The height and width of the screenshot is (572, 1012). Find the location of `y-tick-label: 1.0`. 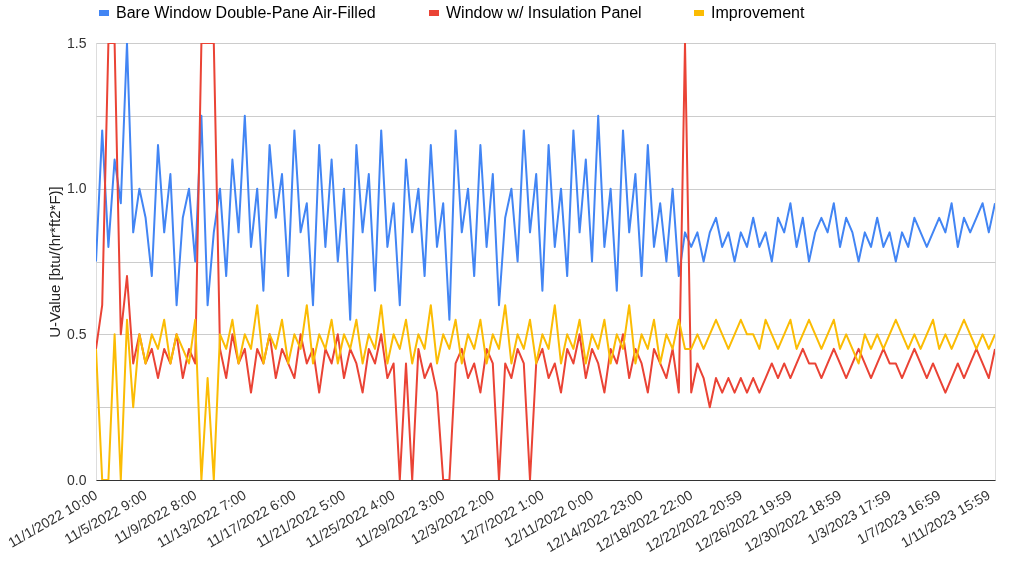

y-tick-label: 1.0 is located at coordinates (77, 188).